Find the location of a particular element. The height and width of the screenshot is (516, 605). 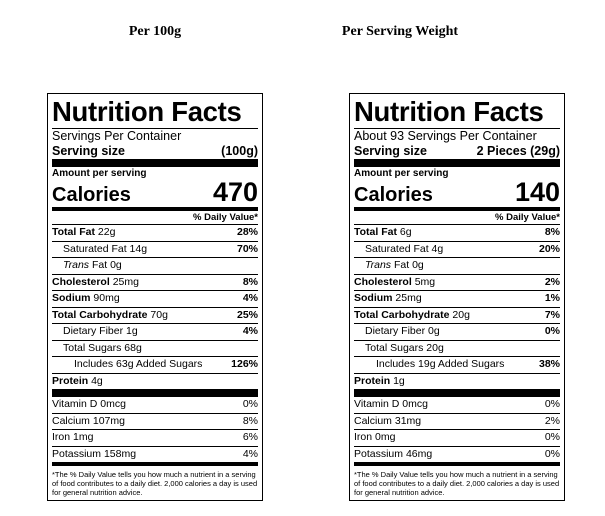

serving-size-label: Serving size is located at coordinates (390, 151).